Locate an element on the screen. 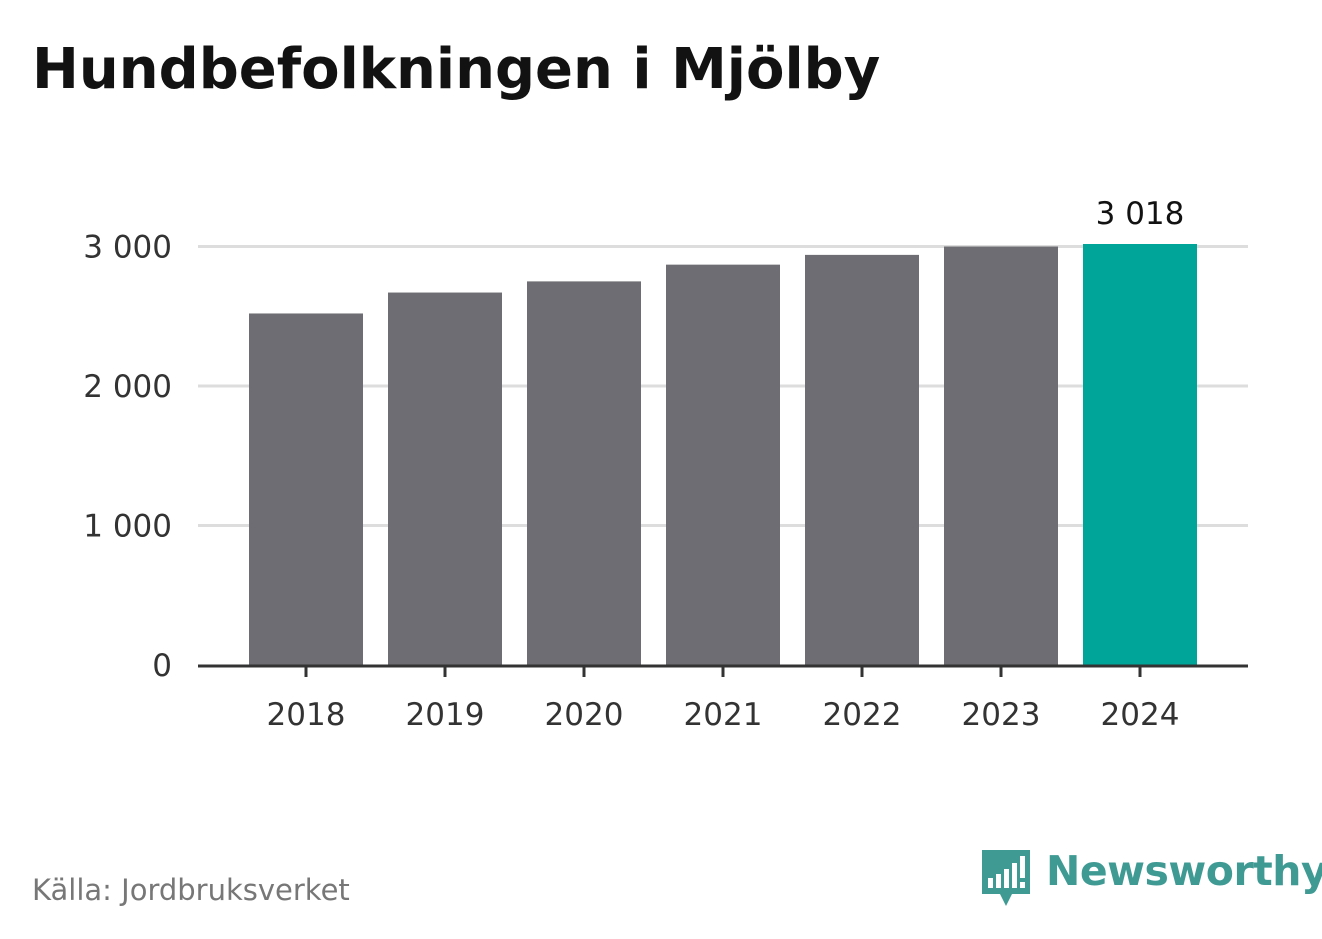 The image size is (1322, 939). y-tick-label: 0 is located at coordinates (162, 666).